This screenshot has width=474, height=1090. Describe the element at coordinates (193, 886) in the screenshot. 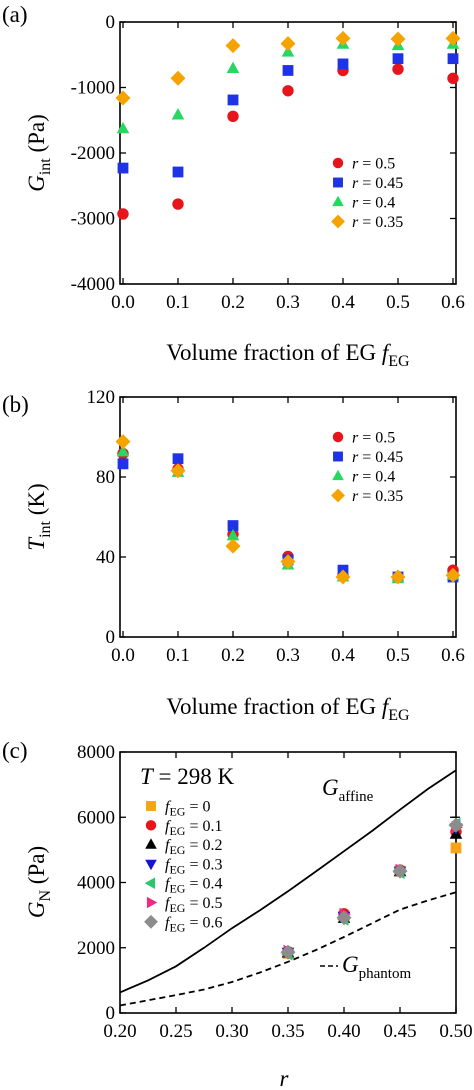

I see `legend-entry: fEG = 0.4` at that location.